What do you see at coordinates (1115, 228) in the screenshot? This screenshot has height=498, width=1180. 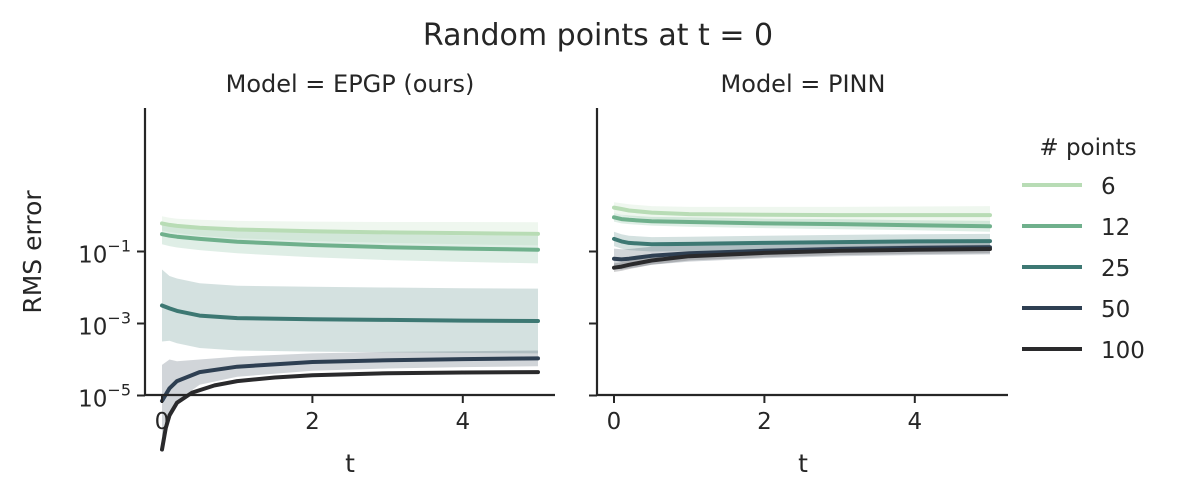 I see `legend-label-12: 12` at bounding box center [1115, 228].